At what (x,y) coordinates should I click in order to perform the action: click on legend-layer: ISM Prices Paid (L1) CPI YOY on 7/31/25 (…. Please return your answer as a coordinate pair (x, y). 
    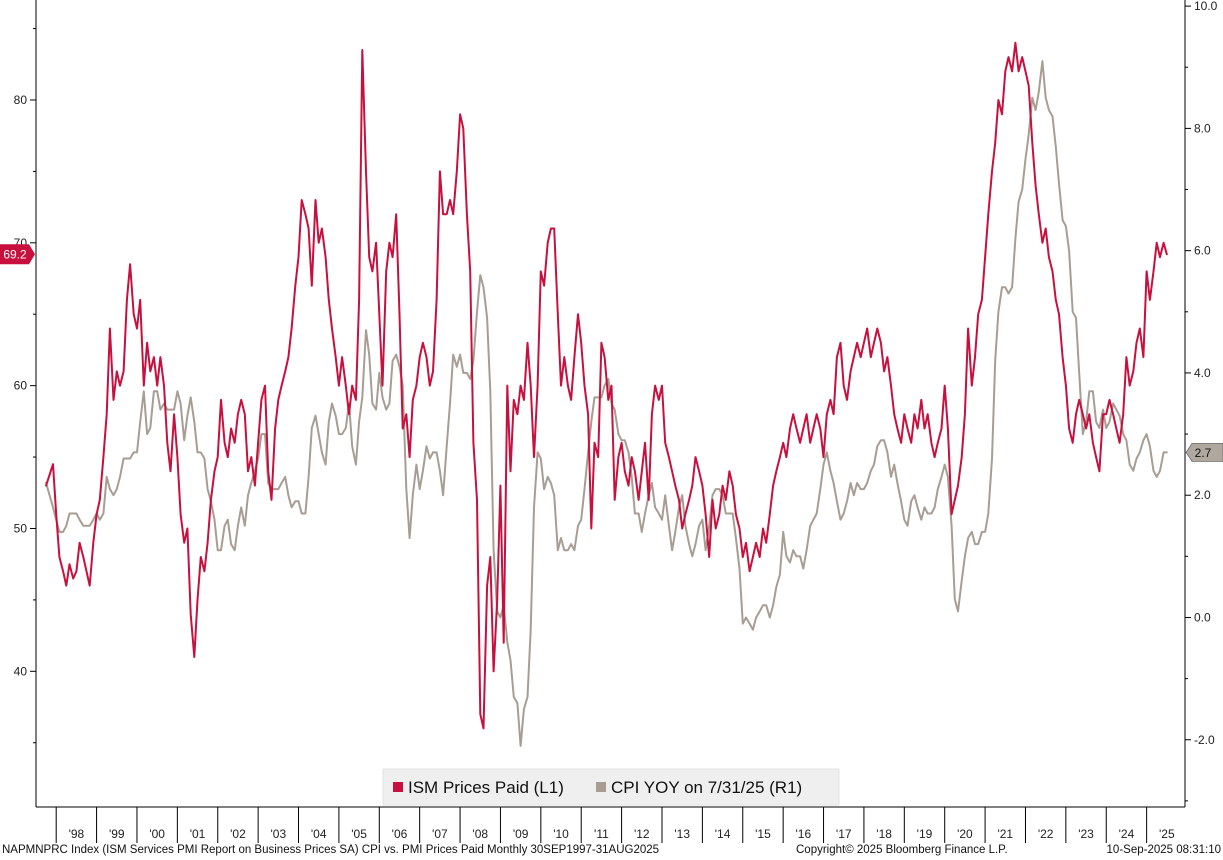
    Looking at the image, I should click on (611, 787).